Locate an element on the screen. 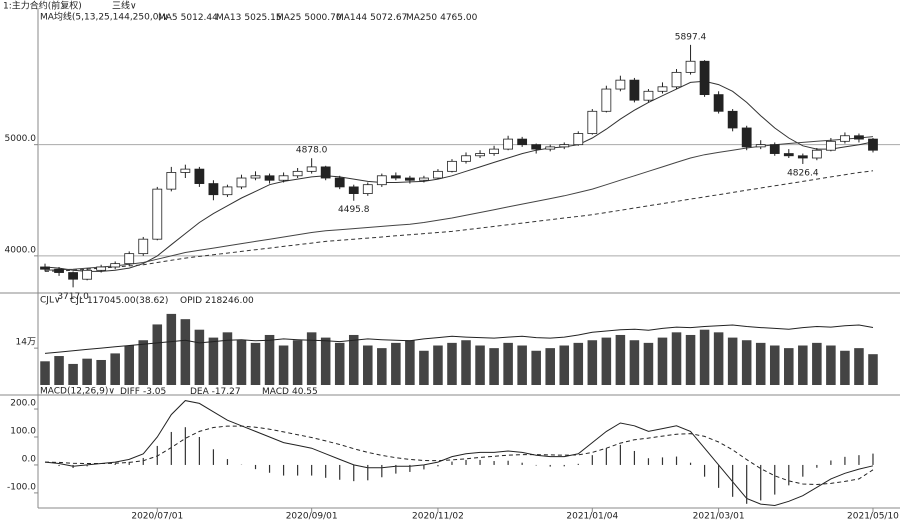 The image size is (900, 521). menu: 三线∨ is located at coordinates (124, 6).